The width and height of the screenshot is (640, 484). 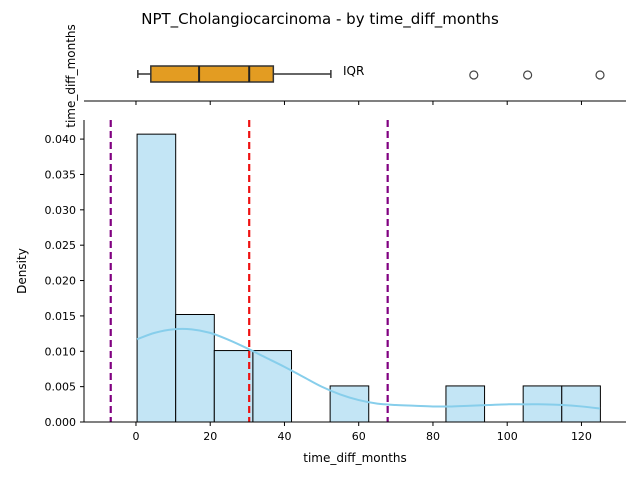 What do you see at coordinates (355, 458) in the screenshot?
I see `x-axis-label: time_diff_months` at bounding box center [355, 458].